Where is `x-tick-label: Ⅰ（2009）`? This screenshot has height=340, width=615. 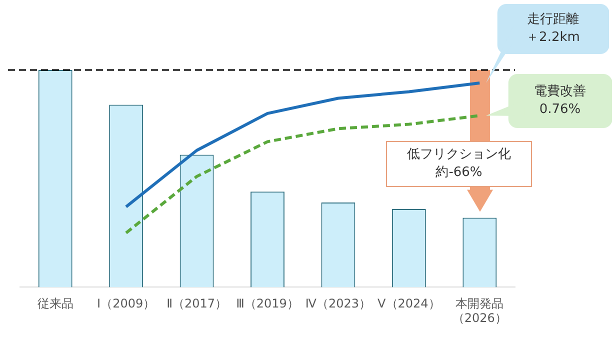 x-tick-label: Ⅰ（2009） is located at coordinates (126, 303).